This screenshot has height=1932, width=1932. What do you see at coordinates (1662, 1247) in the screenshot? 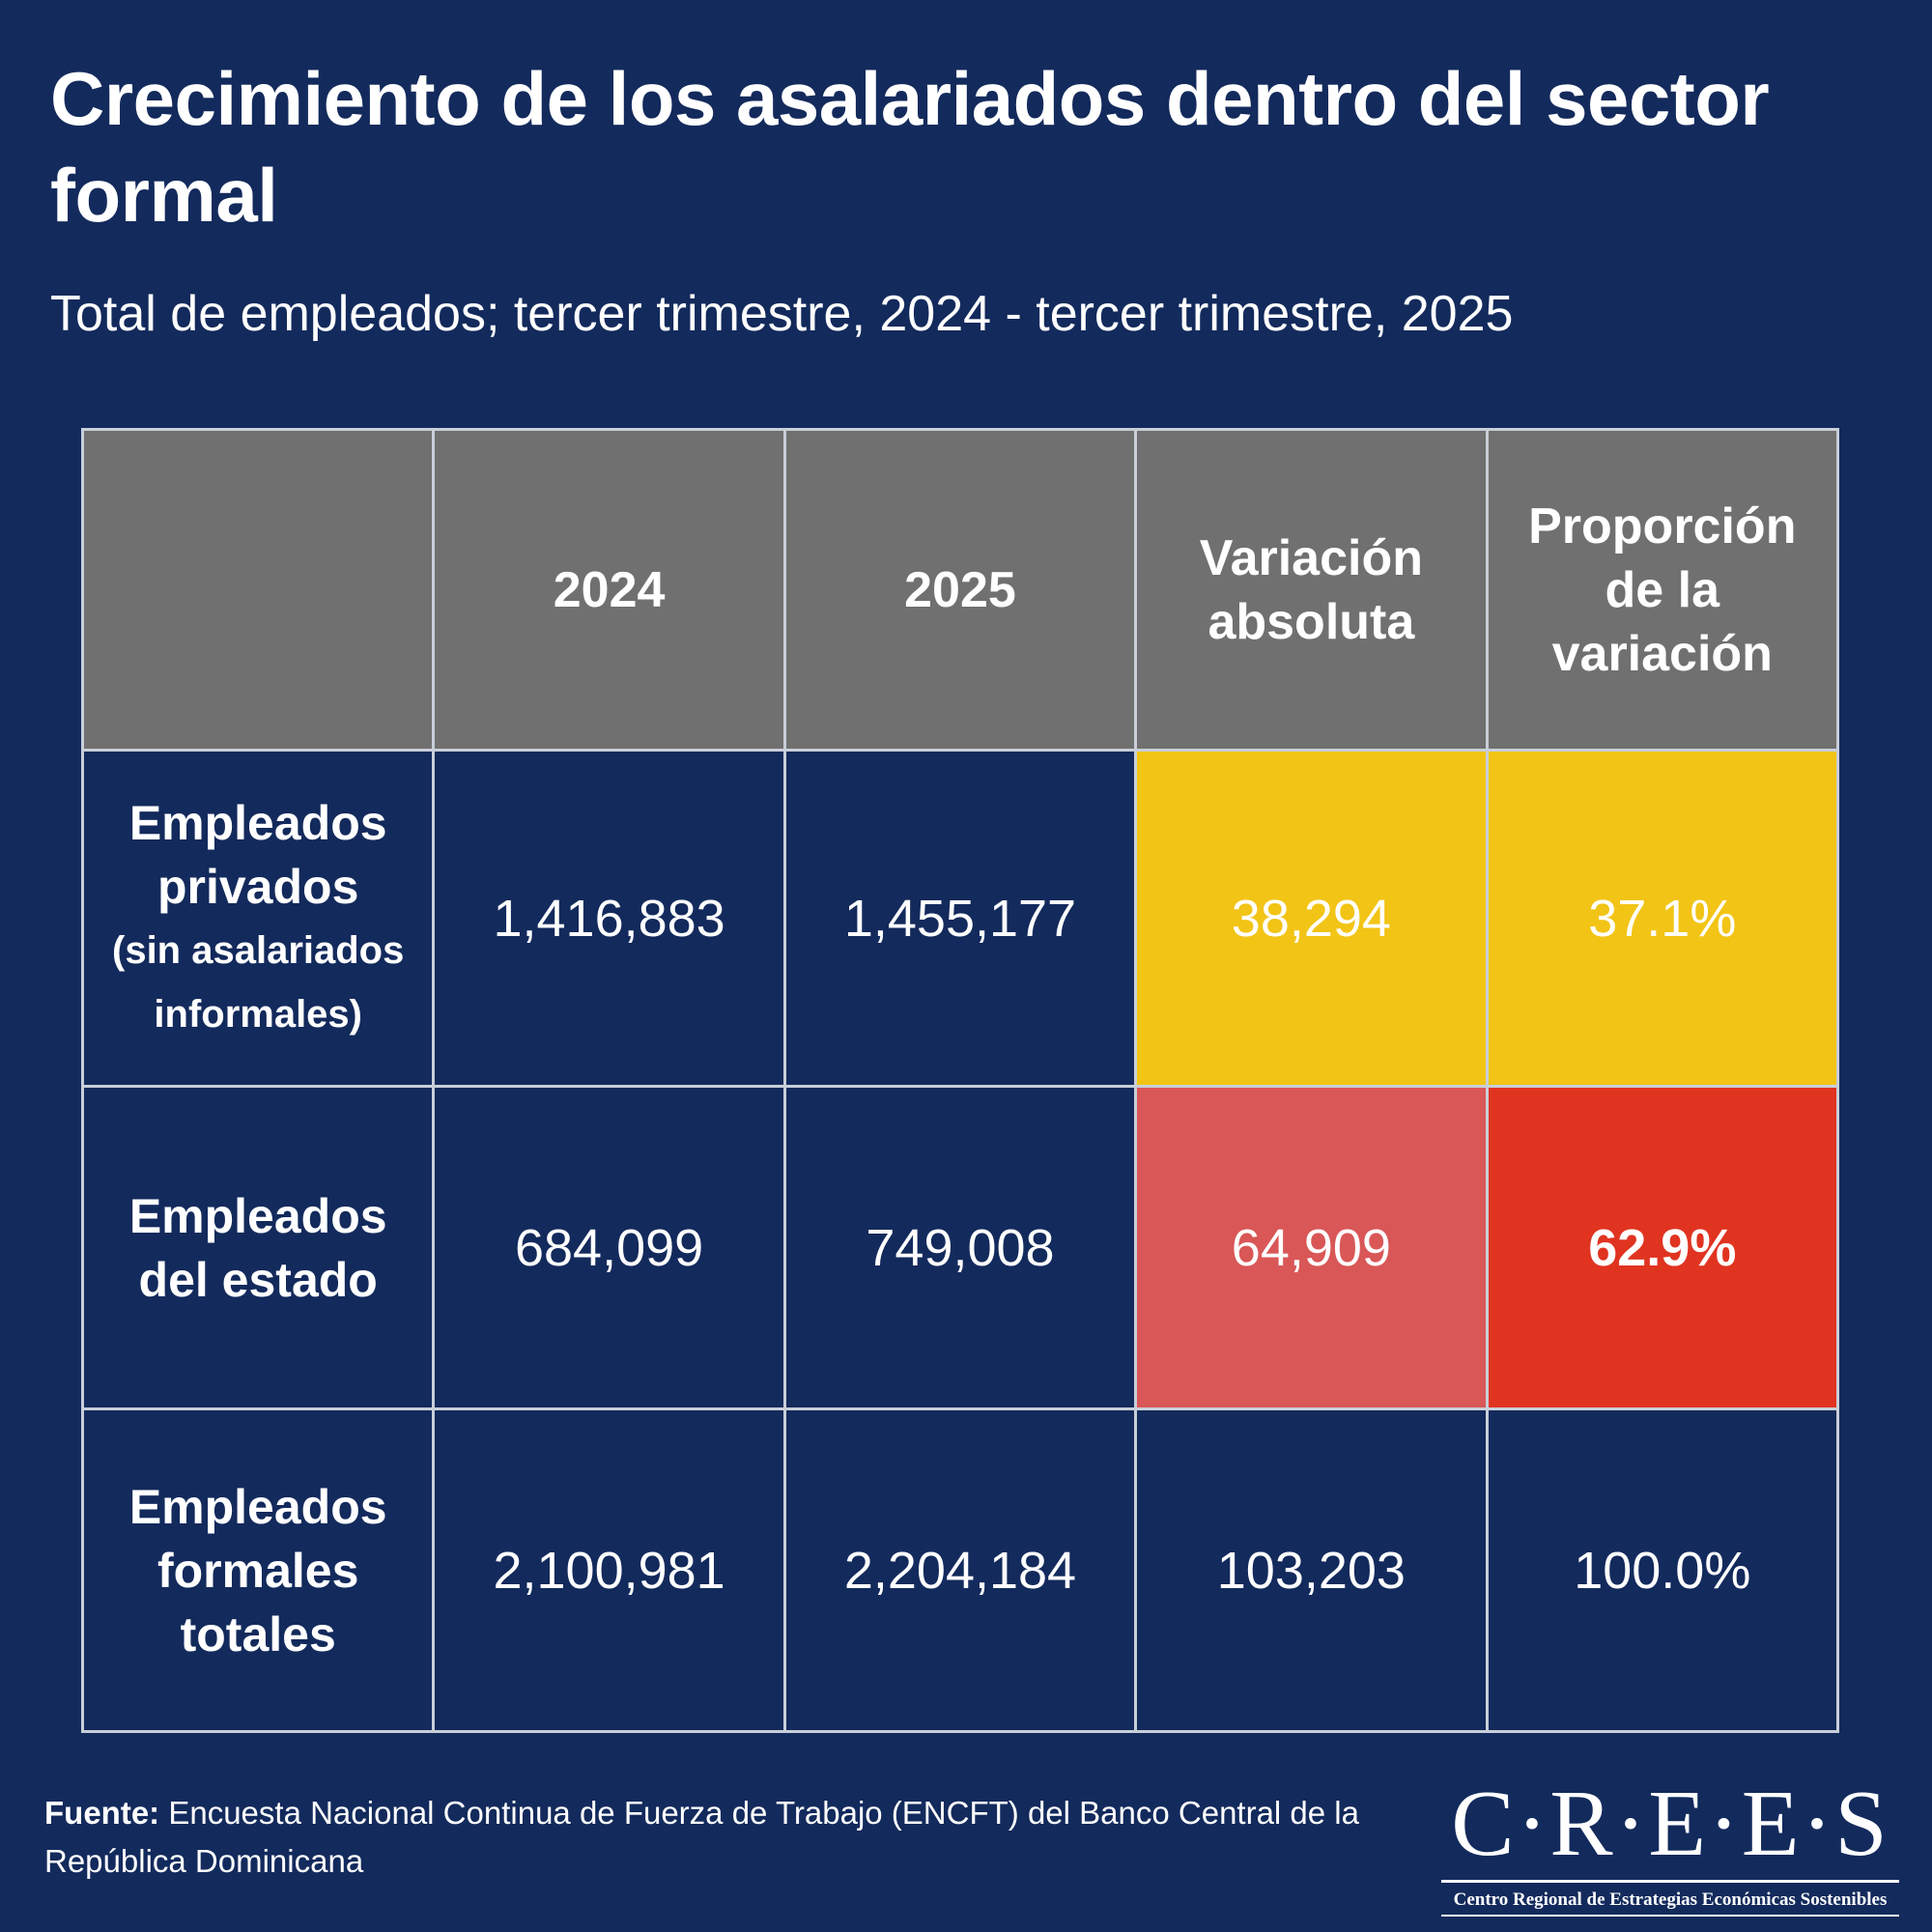
I see `cell-estado-proporcion: 62.9%` at bounding box center [1662, 1247].